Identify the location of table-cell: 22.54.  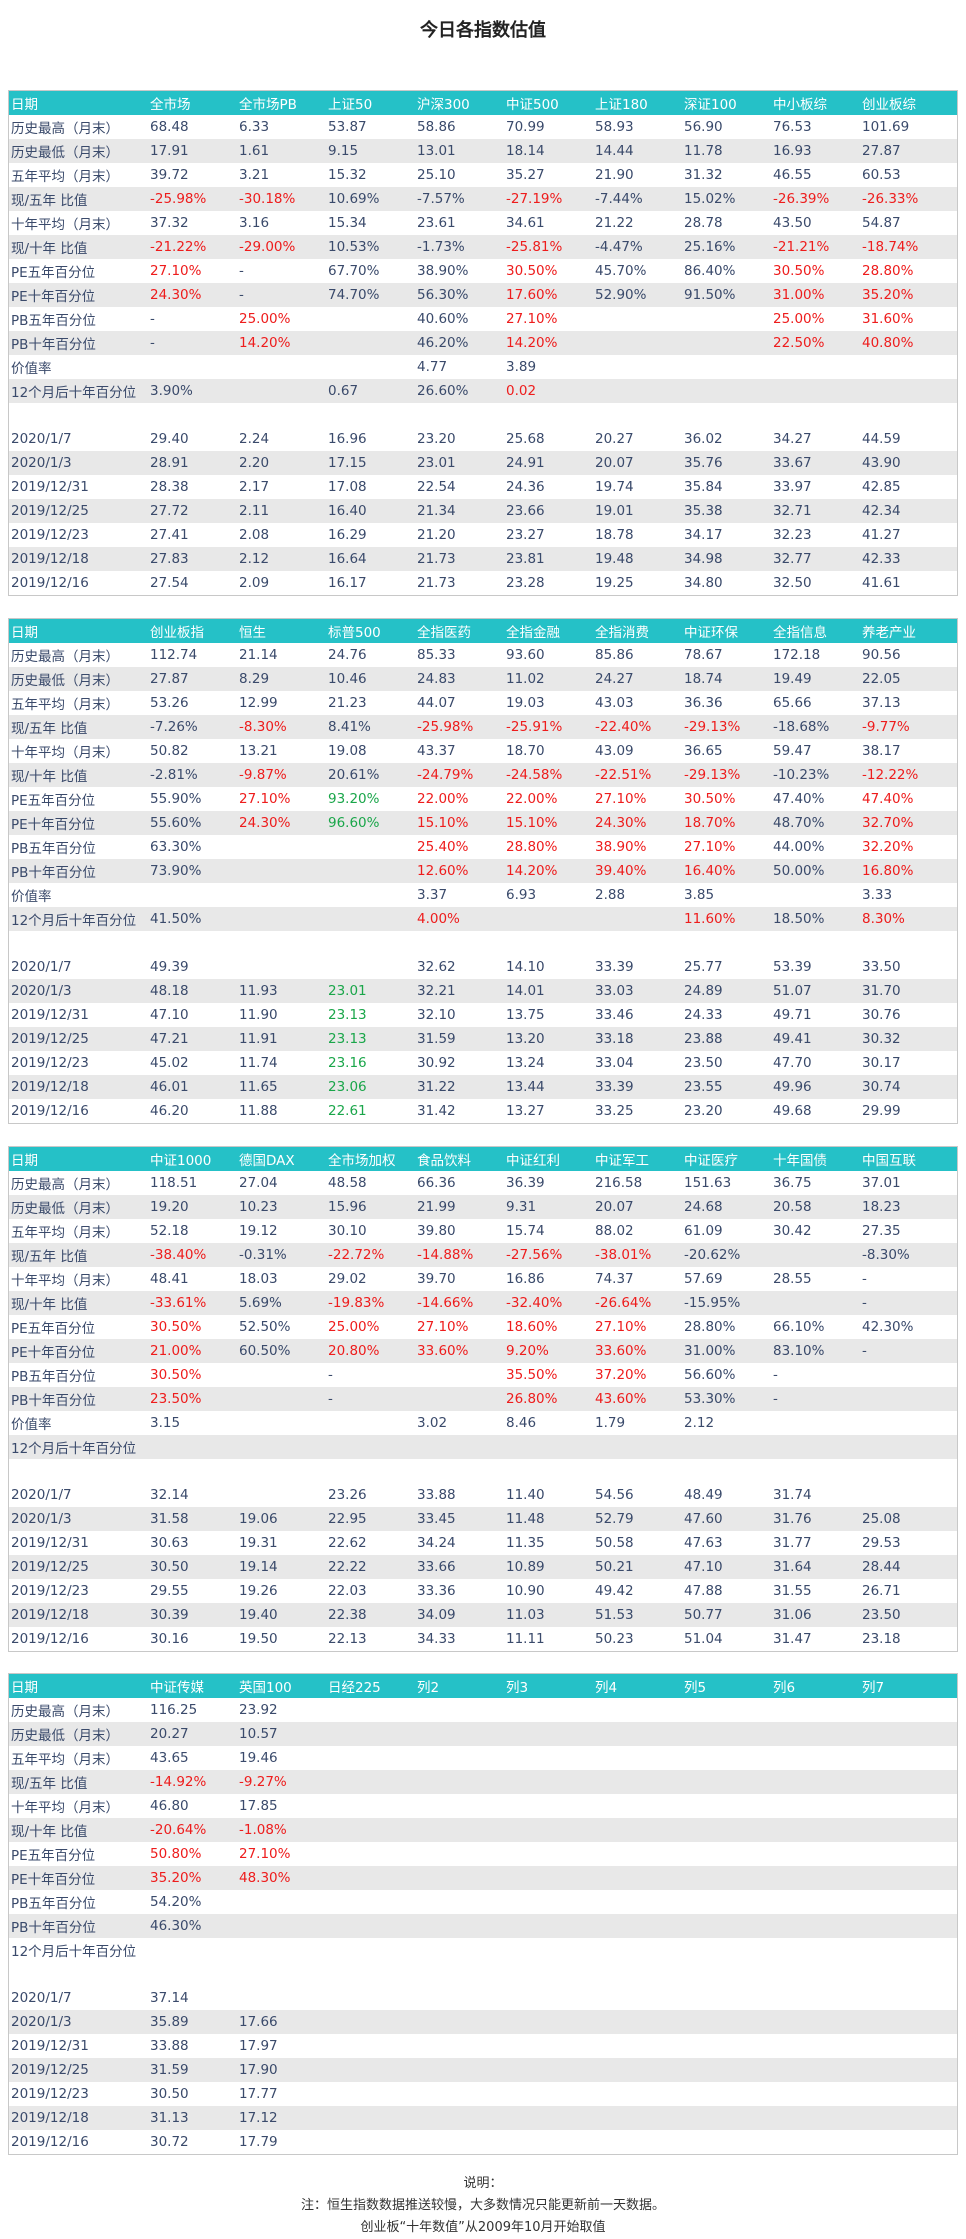
(436, 487).